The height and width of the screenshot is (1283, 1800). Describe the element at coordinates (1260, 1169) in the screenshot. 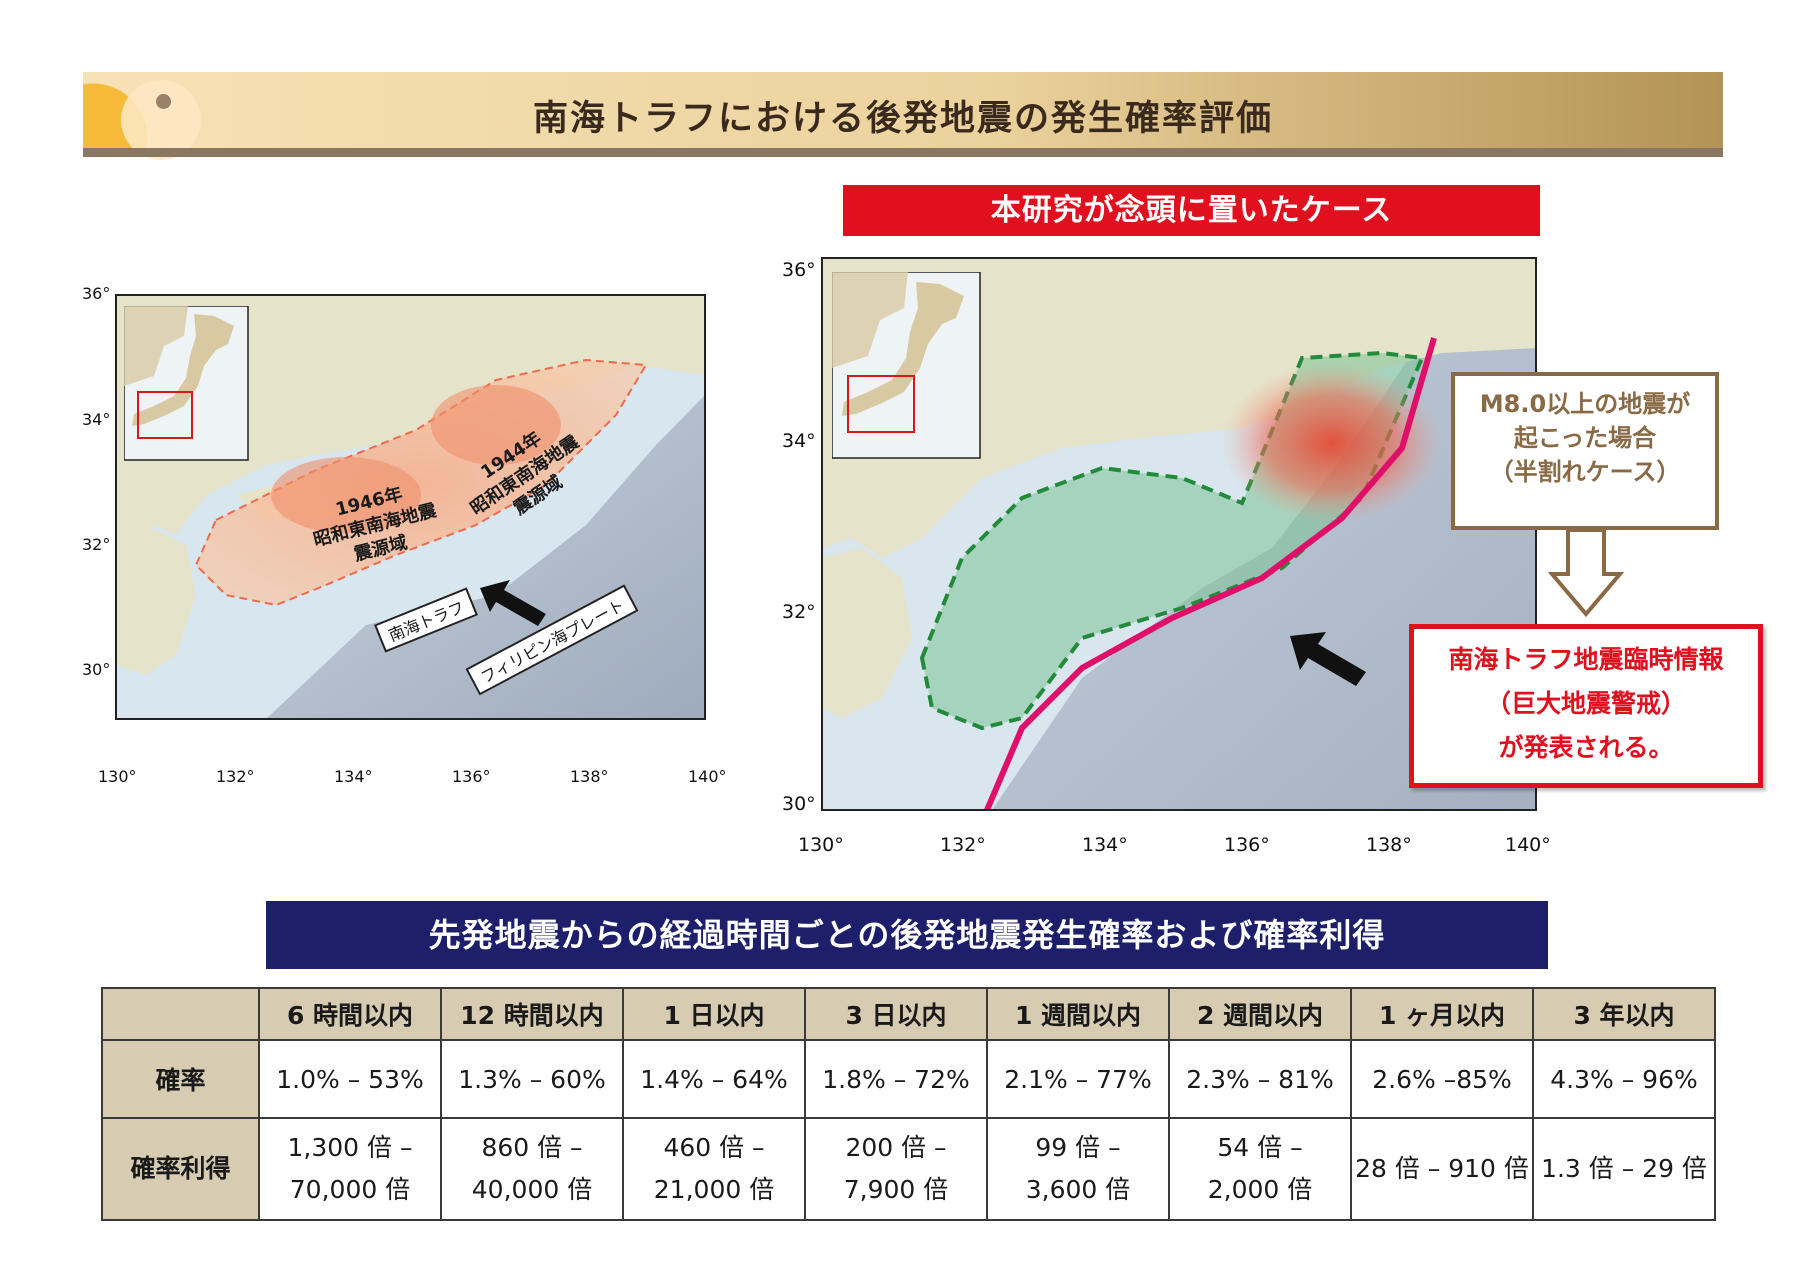

I see `table-cell: 54 倍 – 2,000 倍` at that location.